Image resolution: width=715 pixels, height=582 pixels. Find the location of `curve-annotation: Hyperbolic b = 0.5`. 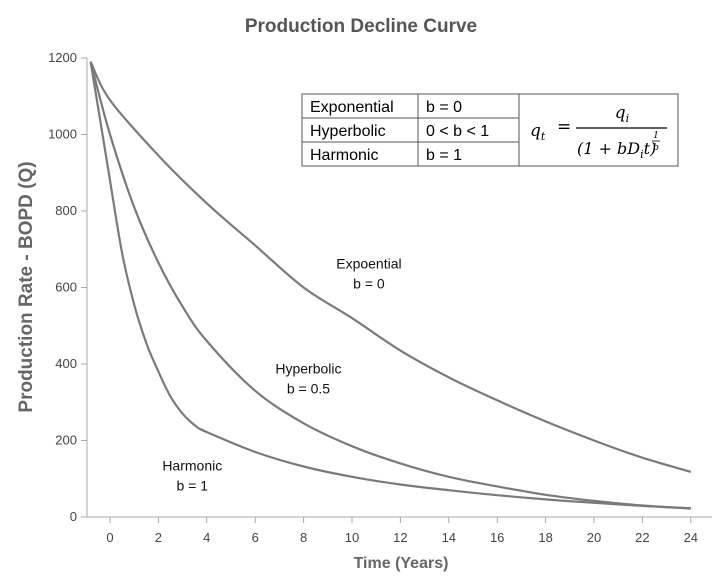

curve-annotation: Hyperbolic b = 0.5 is located at coordinates (308, 379).